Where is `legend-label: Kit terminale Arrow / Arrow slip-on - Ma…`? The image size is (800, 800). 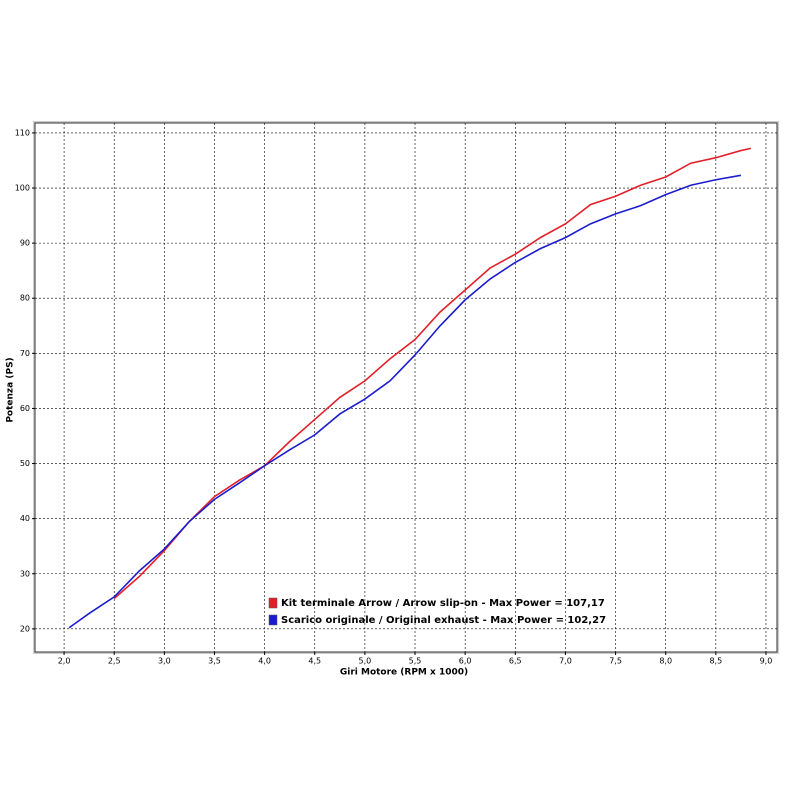
legend-label: Kit terminale Arrow / Arrow slip-on - Ma… is located at coordinates (443, 603).